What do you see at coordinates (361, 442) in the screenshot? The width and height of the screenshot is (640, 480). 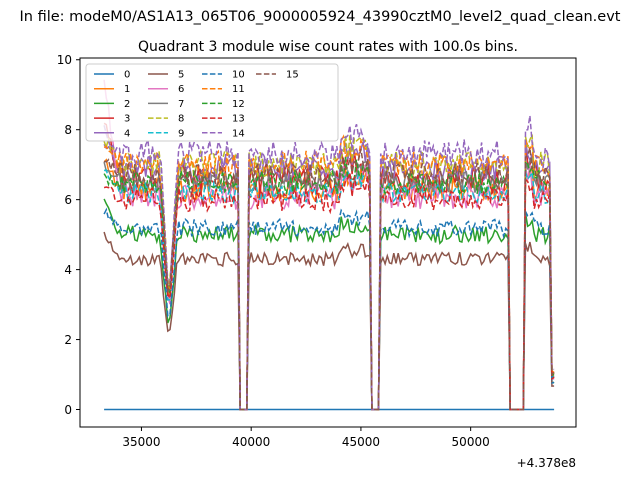 I see `x-tick-label: 45000` at bounding box center [361, 442].